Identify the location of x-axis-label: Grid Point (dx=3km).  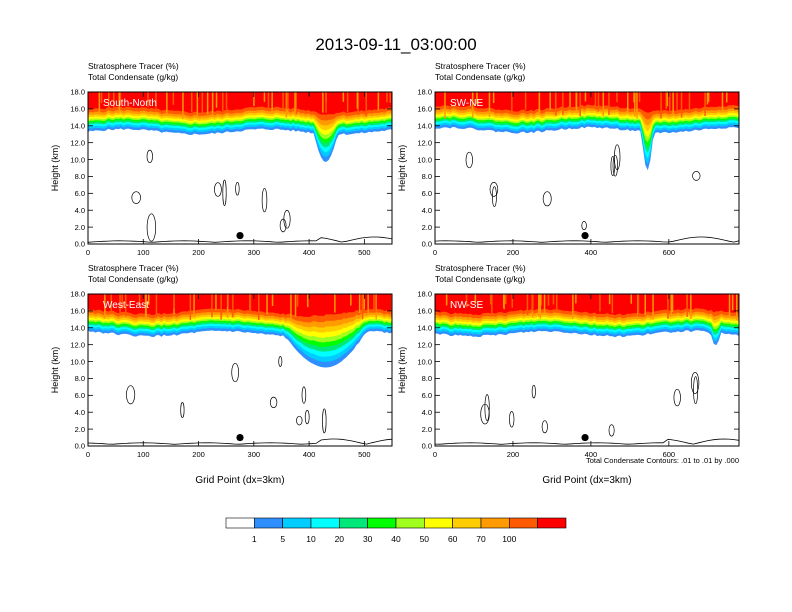
(586, 480).